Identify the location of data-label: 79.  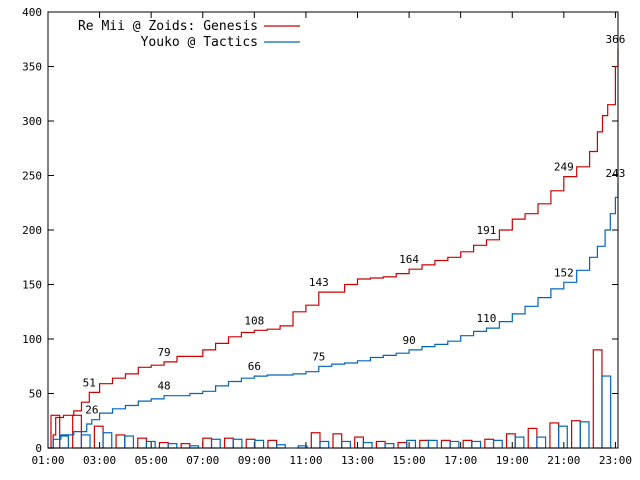
(163, 352).